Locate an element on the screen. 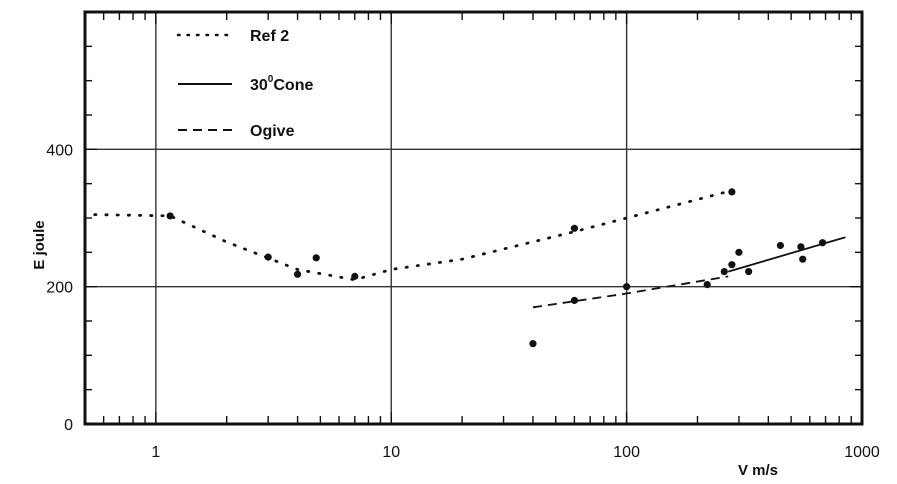 The width and height of the screenshot is (897, 484). legend-label-ref2: Ref 2 is located at coordinates (269, 36).